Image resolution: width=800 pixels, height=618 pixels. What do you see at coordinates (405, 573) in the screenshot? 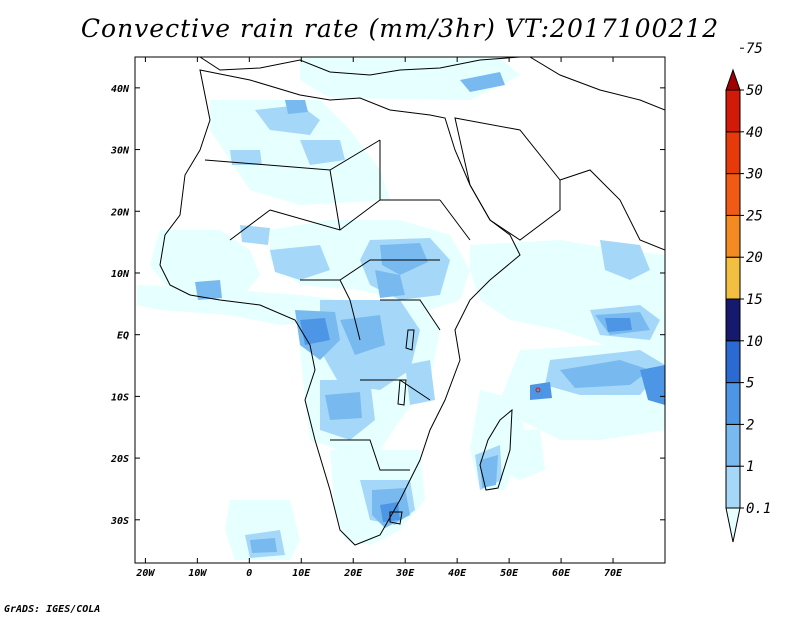
I see `x-tick-label: 30E` at bounding box center [405, 573].